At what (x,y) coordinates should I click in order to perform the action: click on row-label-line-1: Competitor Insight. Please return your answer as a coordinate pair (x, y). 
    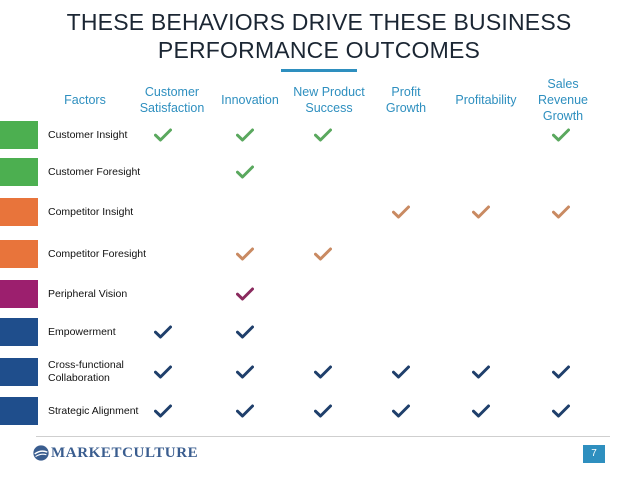
    Looking at the image, I should click on (91, 211).